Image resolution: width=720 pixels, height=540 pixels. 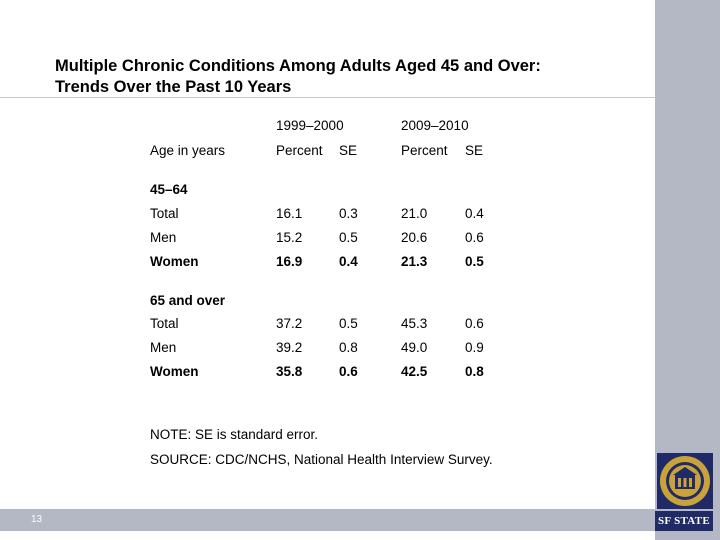 What do you see at coordinates (414, 261) in the screenshot?
I see `table-cell: 21.3` at bounding box center [414, 261].